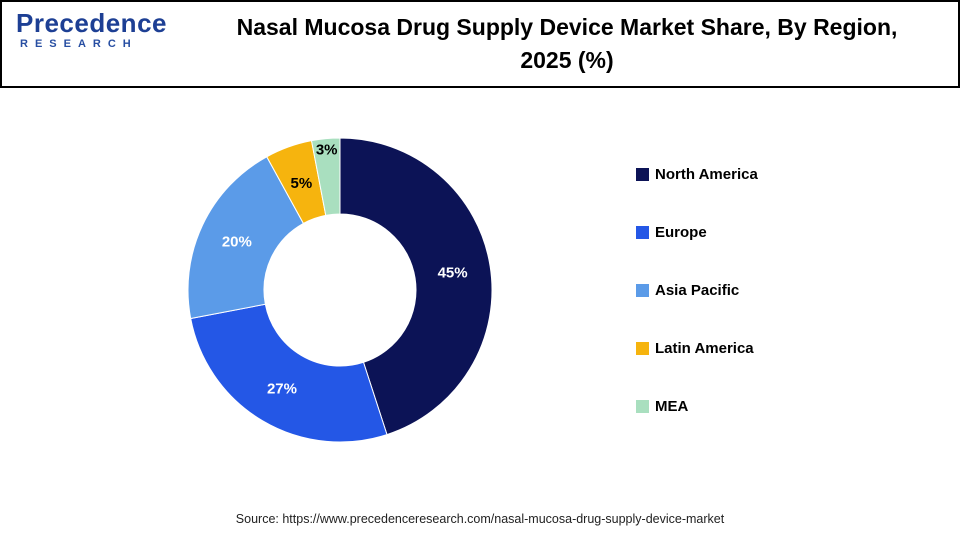  Describe the element at coordinates (325, 176) in the screenshot. I see `chart-slice-mea` at that location.